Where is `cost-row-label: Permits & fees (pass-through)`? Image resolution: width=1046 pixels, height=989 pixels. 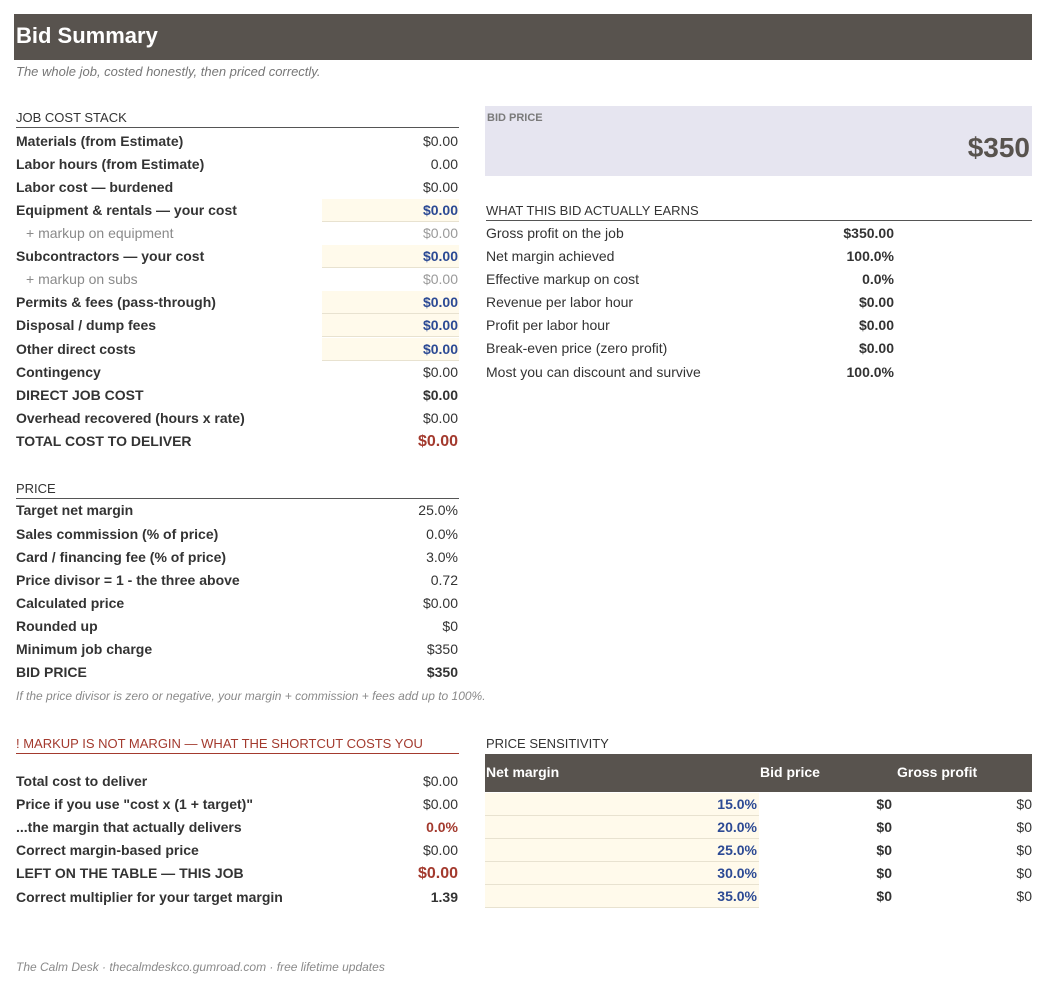
cost-row-label: Permits & fees (pass-through) is located at coordinates (116, 302).